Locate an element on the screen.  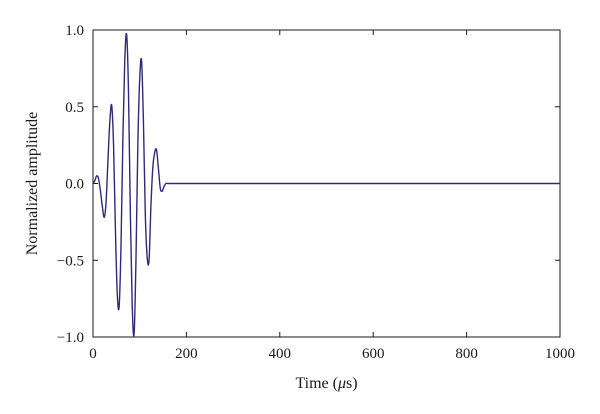
y-tick-label: 0.0 is located at coordinates (74, 185).